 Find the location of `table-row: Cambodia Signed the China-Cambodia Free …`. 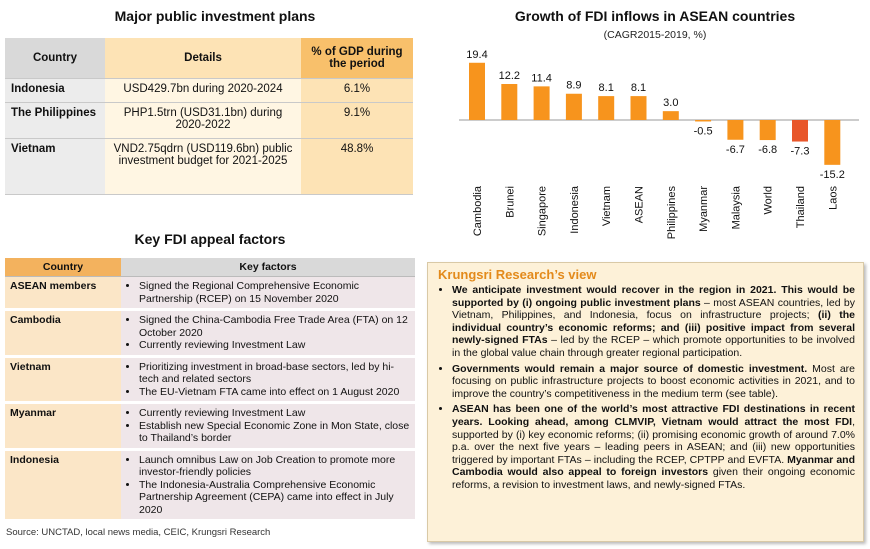

table-row: Cambodia Signed the China-Cambodia Free … is located at coordinates (210, 333).